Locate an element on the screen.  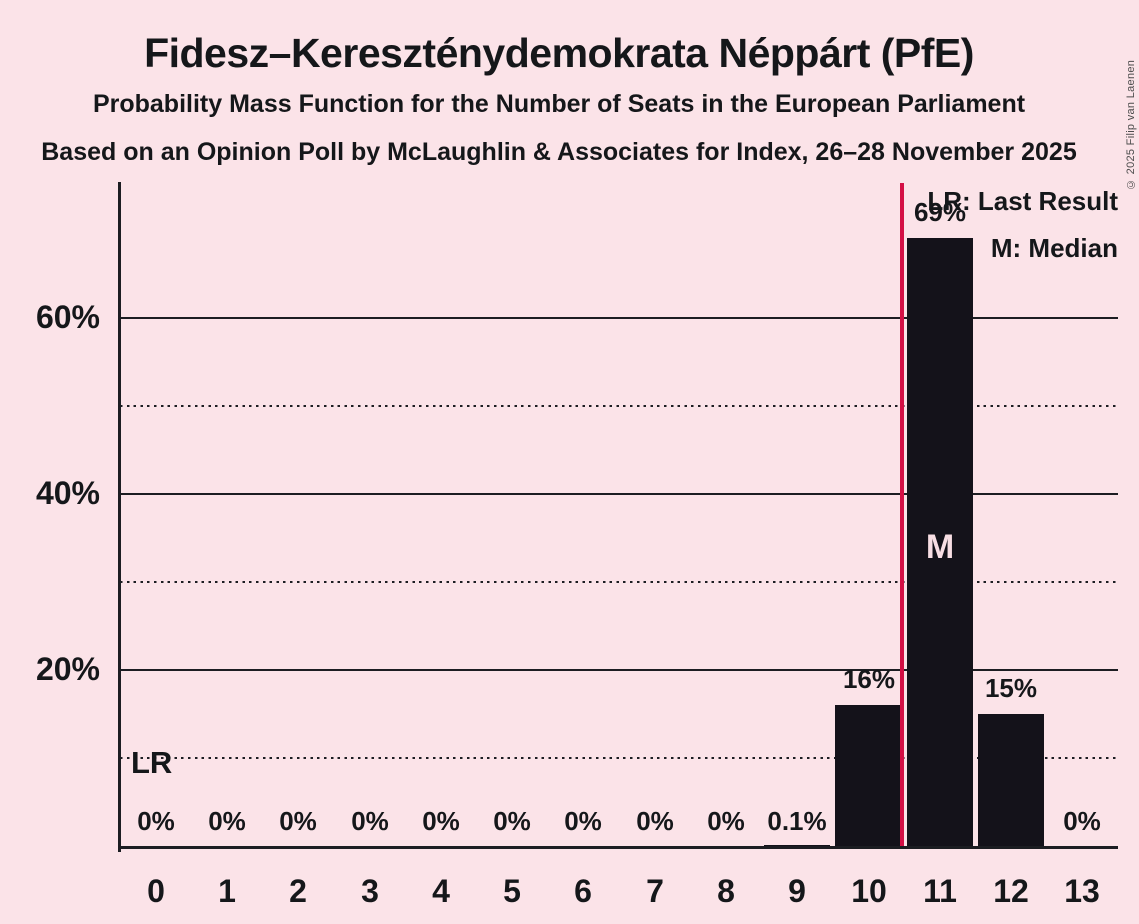
bar-value-label: 16% is located at coordinates (869, 679).